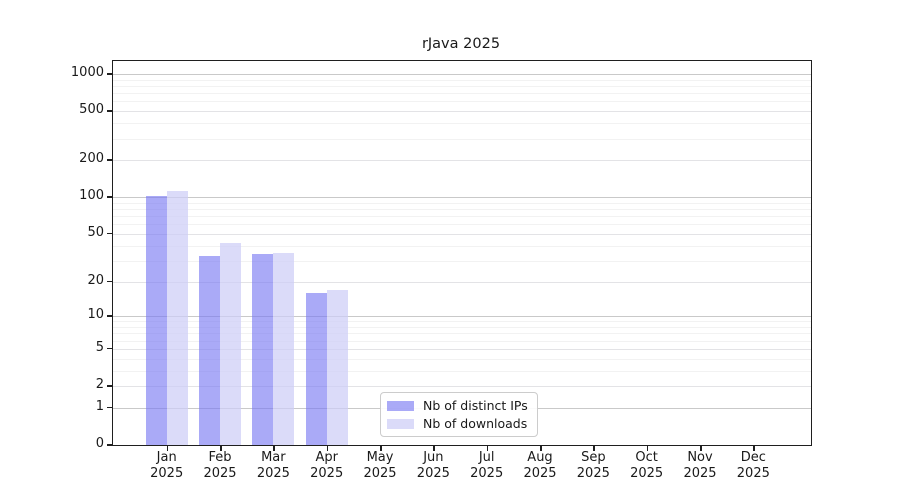  Describe the element at coordinates (91, 110) in the screenshot. I see `y-tick-label: 500` at that location.